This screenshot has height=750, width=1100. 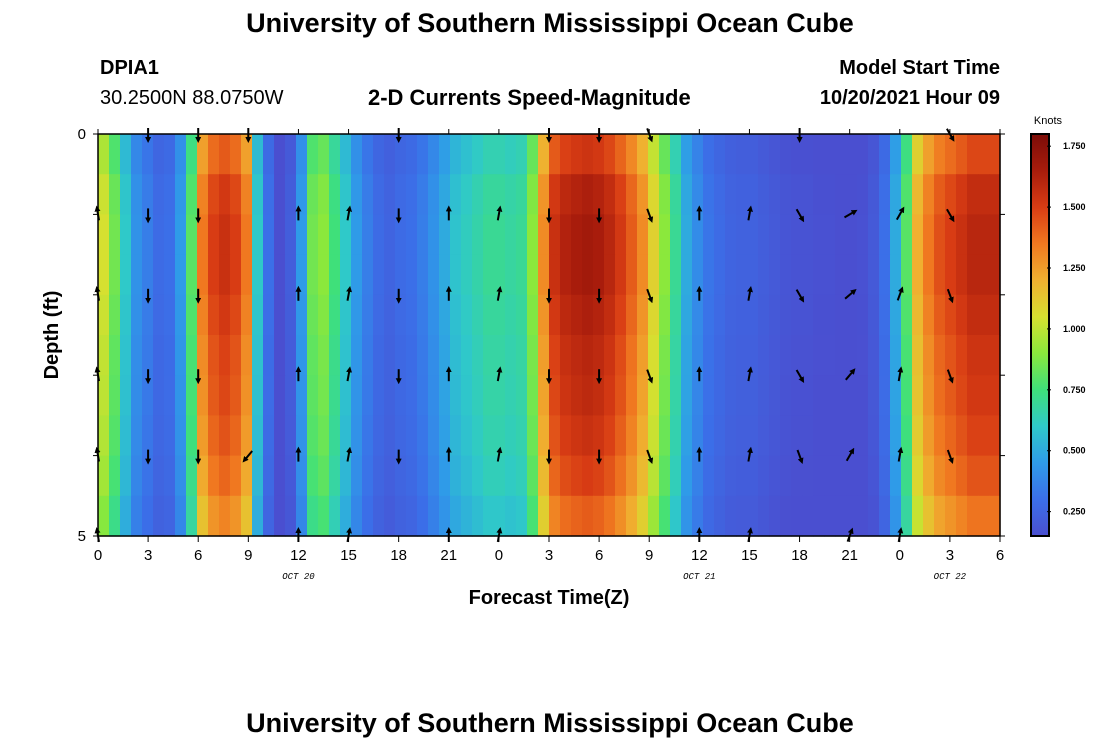 I want to click on colorbar-gradient, so click(x=1040, y=335).